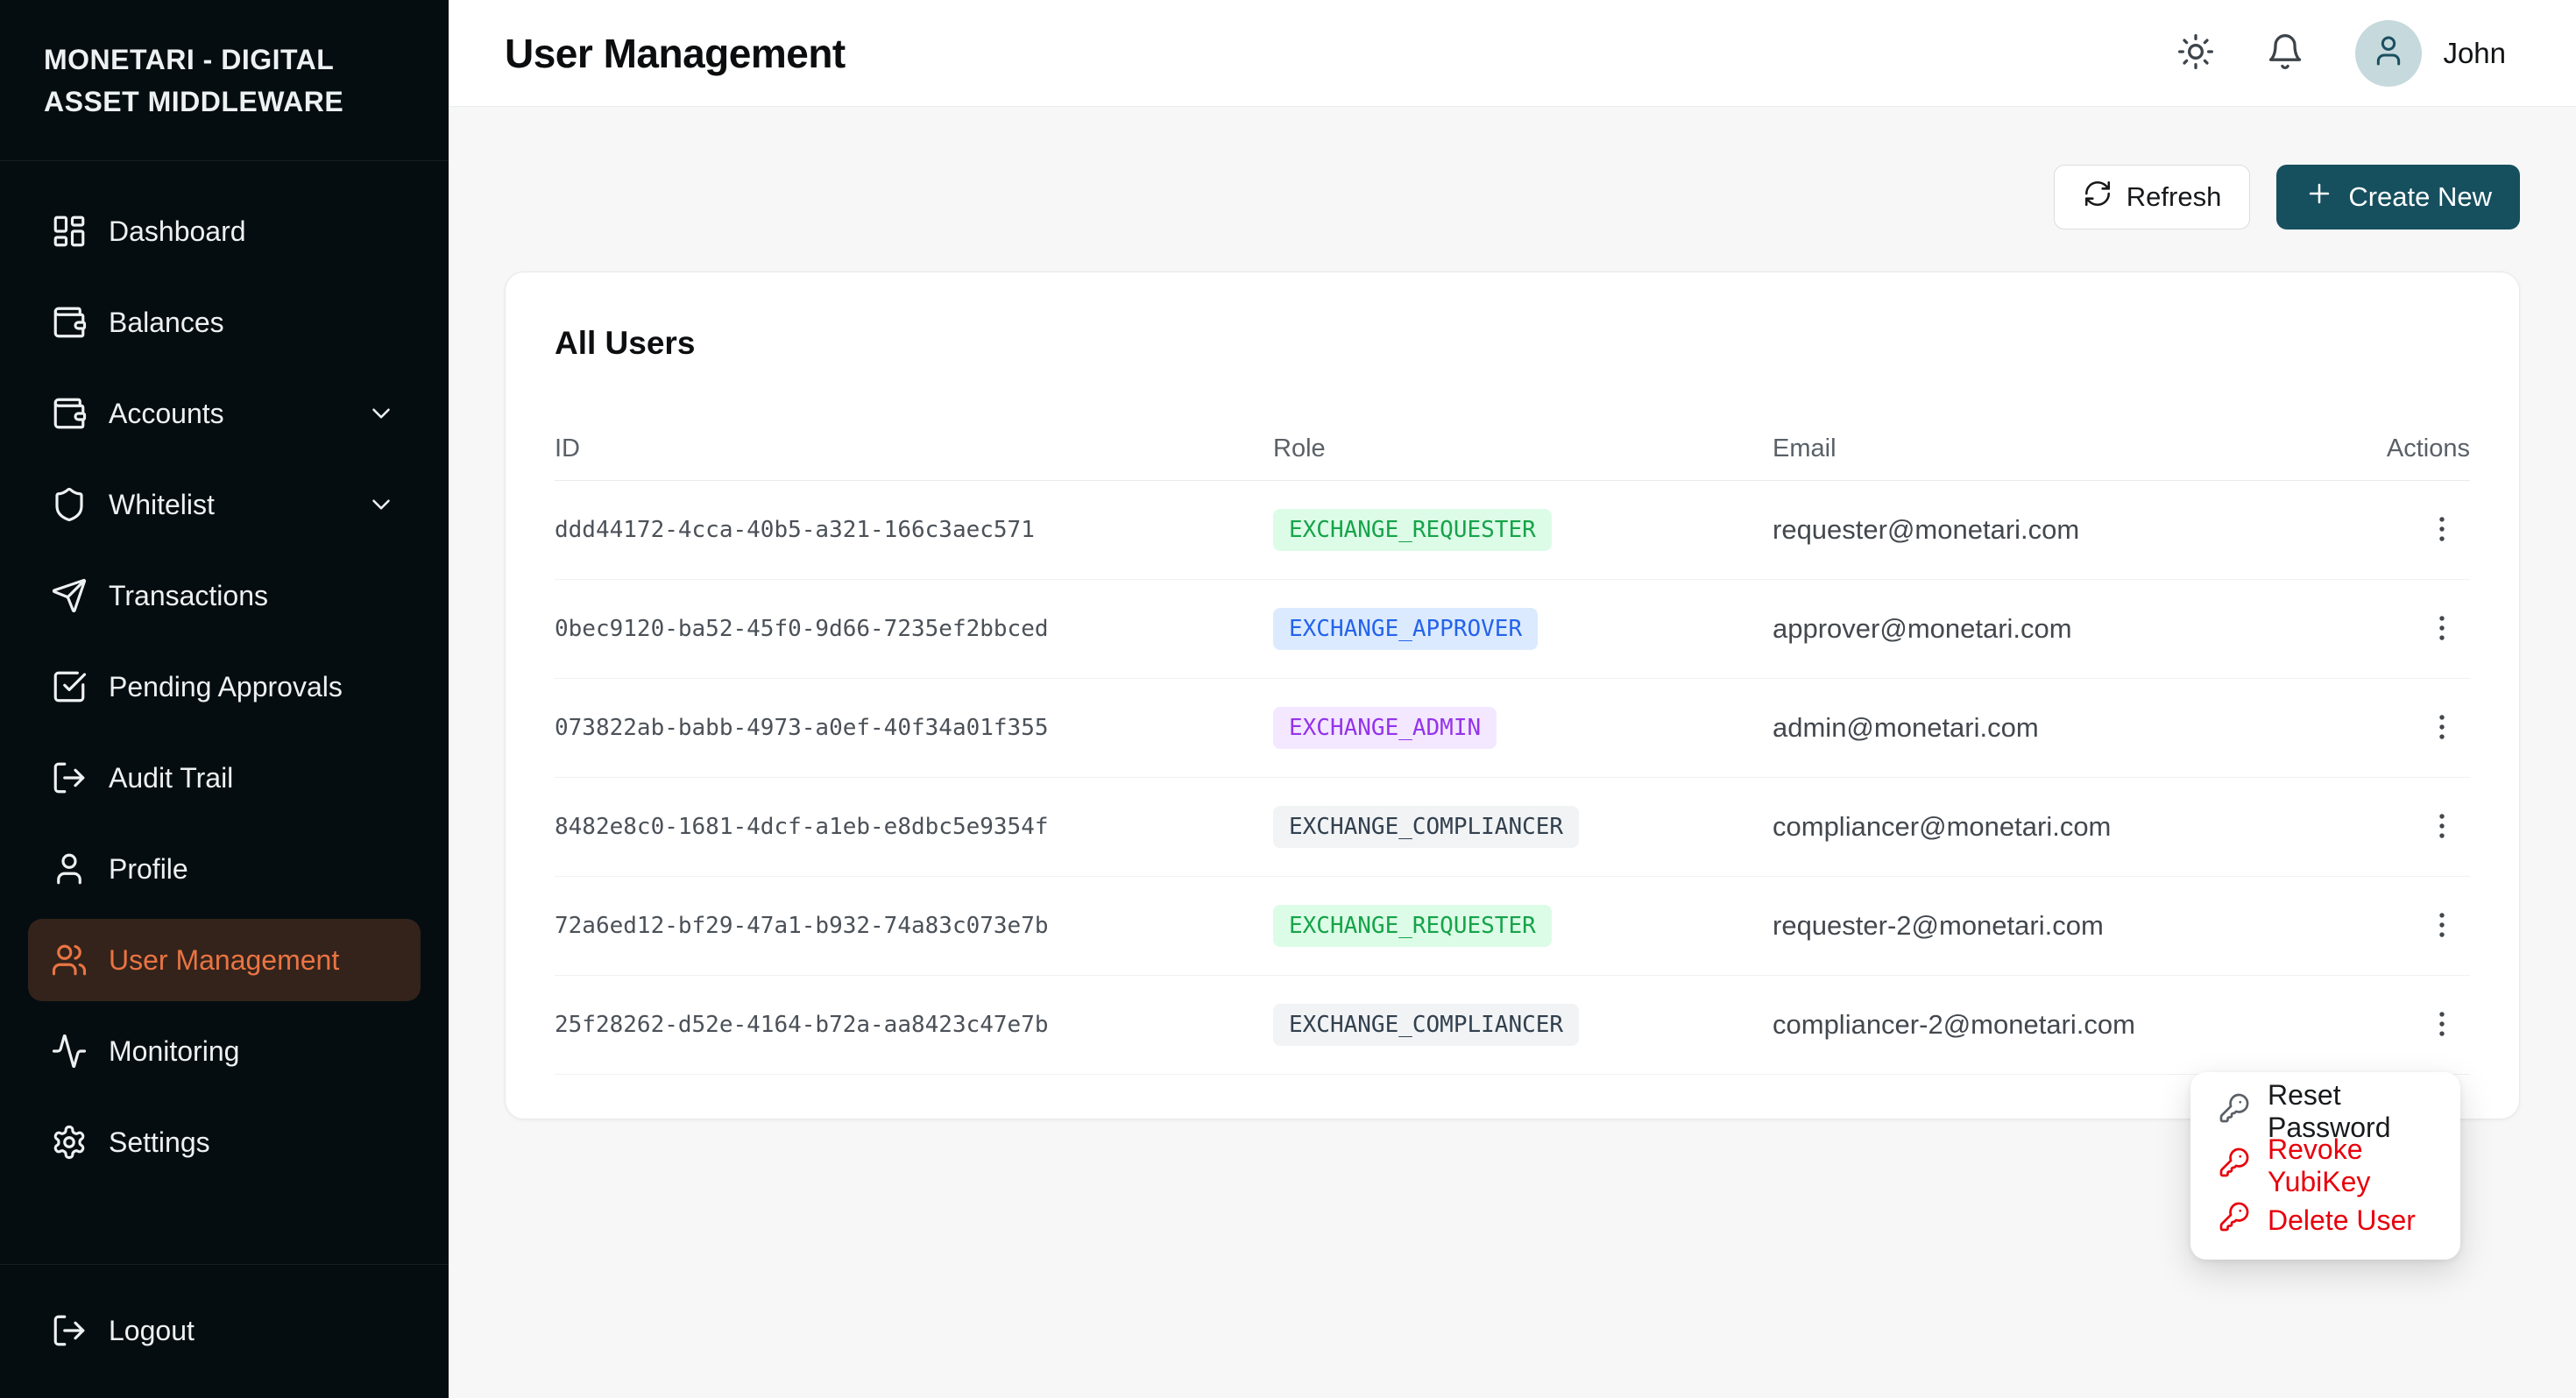 This screenshot has width=2576, height=1398. What do you see at coordinates (166, 413) in the screenshot?
I see `sidebar-item-label: Accounts` at bounding box center [166, 413].